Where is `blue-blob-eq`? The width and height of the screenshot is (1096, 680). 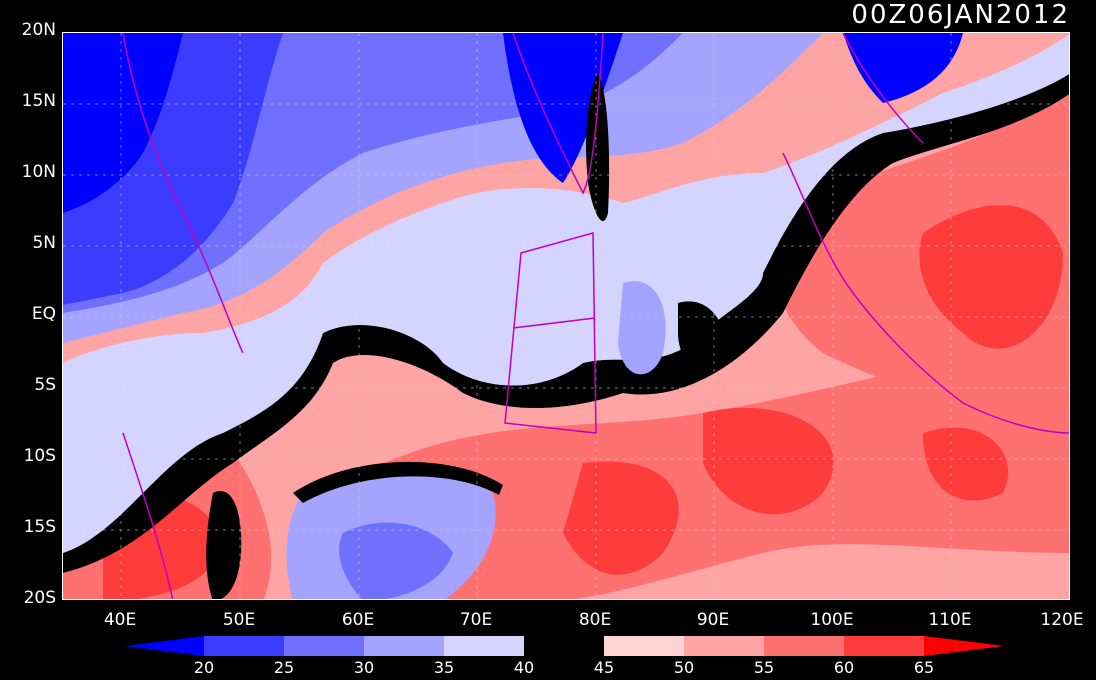 blue-blob-eq is located at coordinates (642, 328).